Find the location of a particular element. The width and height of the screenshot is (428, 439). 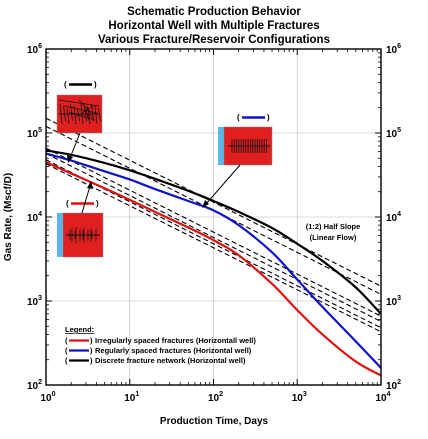

inset-discrete-pattern is located at coordinates (79, 112).